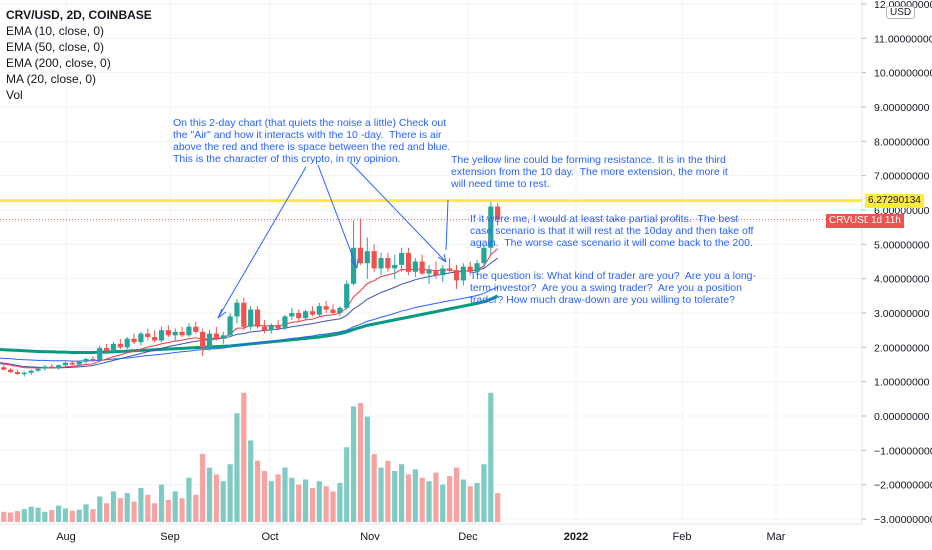 The width and height of the screenshot is (932, 550). Describe the element at coordinates (850, 221) in the screenshot. I see `symbol-tag: CRVUSD` at that location.